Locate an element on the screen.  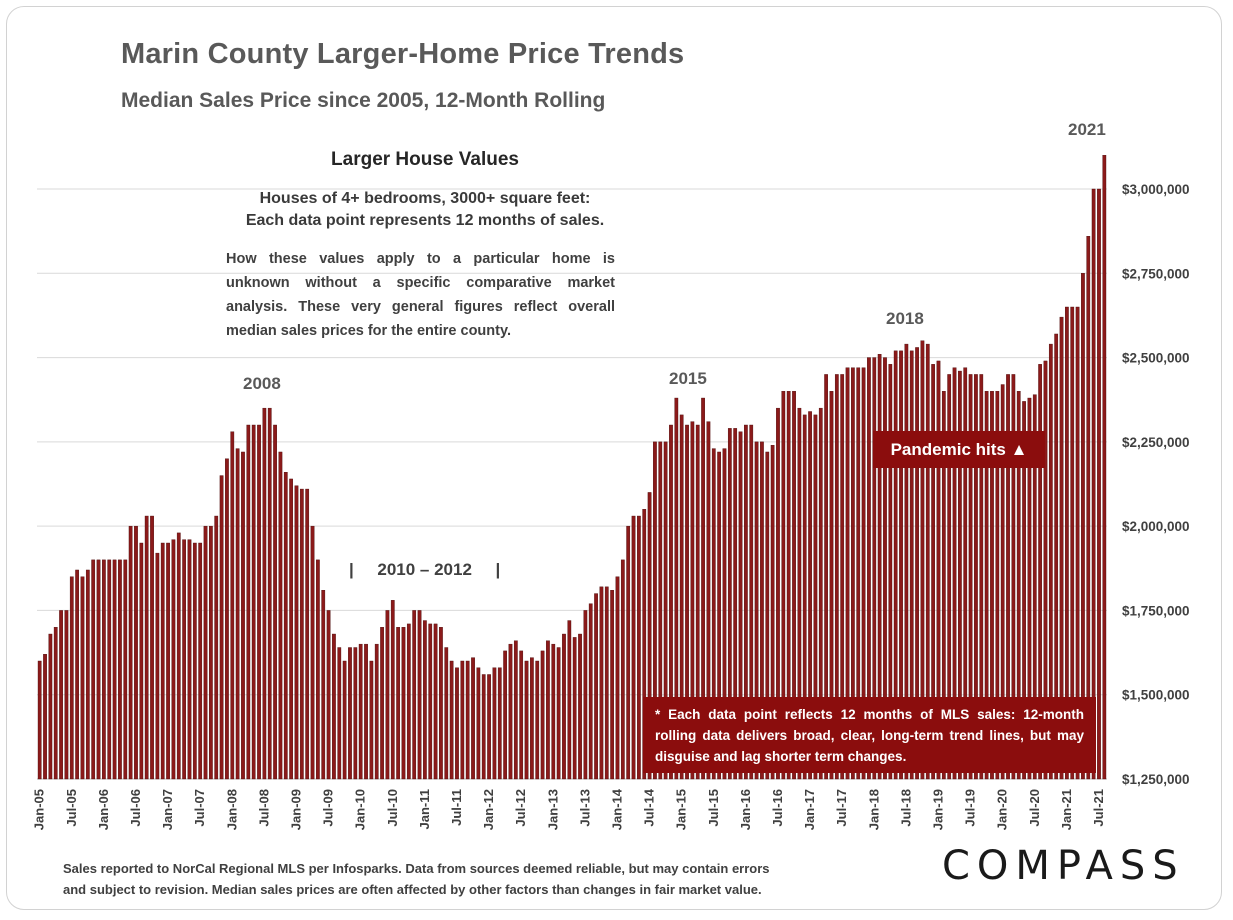
x-tick-label: Jul-11 is located at coordinates (456, 807).